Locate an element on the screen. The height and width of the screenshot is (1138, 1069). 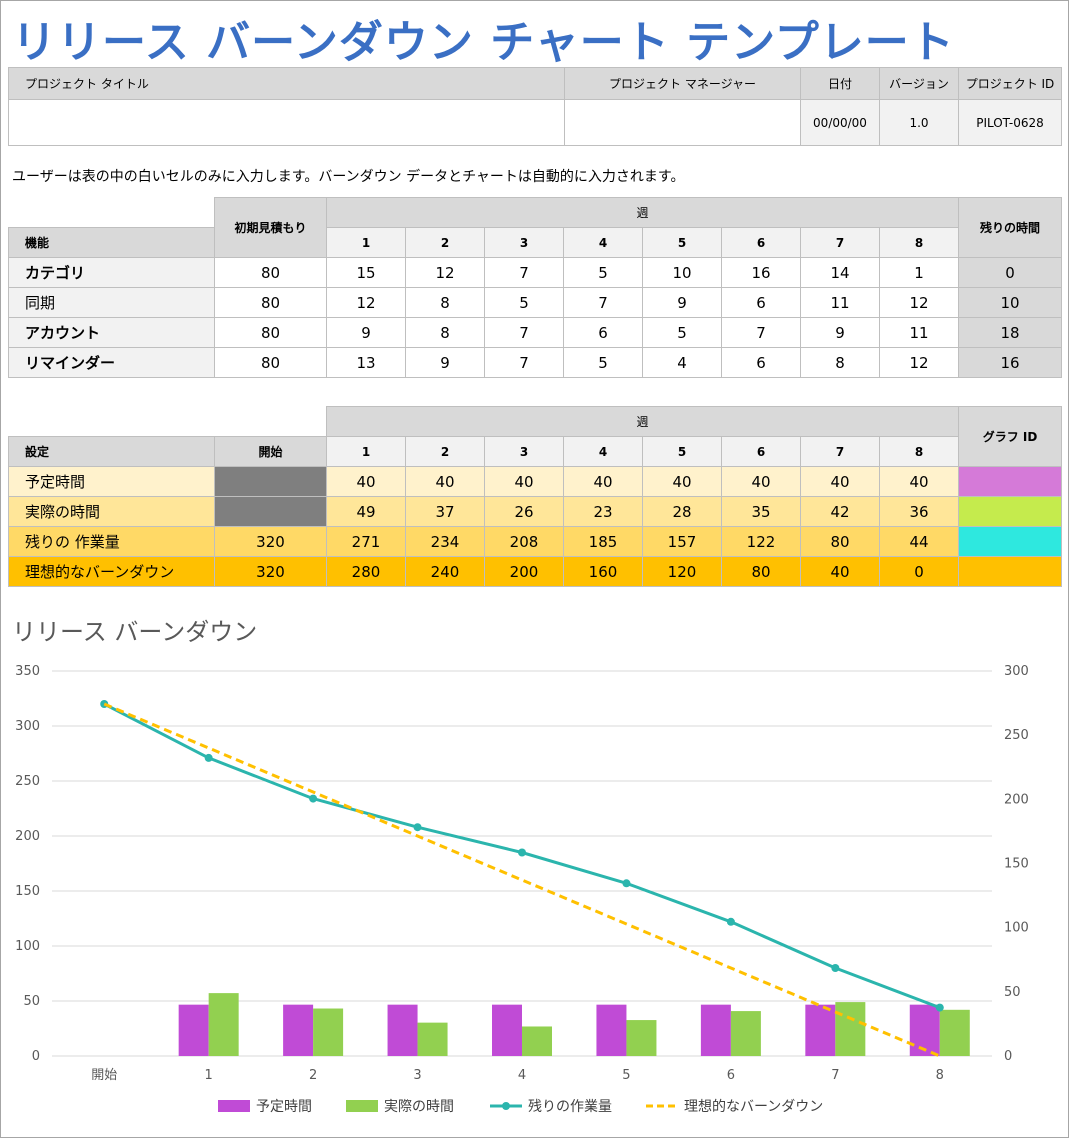
week-cell: 15 is located at coordinates (366, 272).